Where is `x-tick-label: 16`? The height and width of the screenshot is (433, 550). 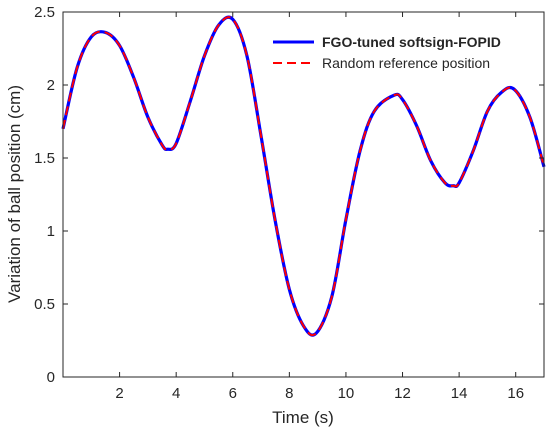 x-tick-label: 16 is located at coordinates (515, 393).